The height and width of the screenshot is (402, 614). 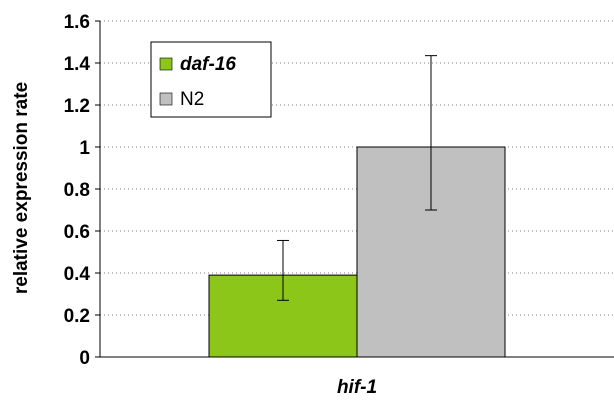 What do you see at coordinates (77, 64) in the screenshot?
I see `y-tick-label: 1.4` at bounding box center [77, 64].